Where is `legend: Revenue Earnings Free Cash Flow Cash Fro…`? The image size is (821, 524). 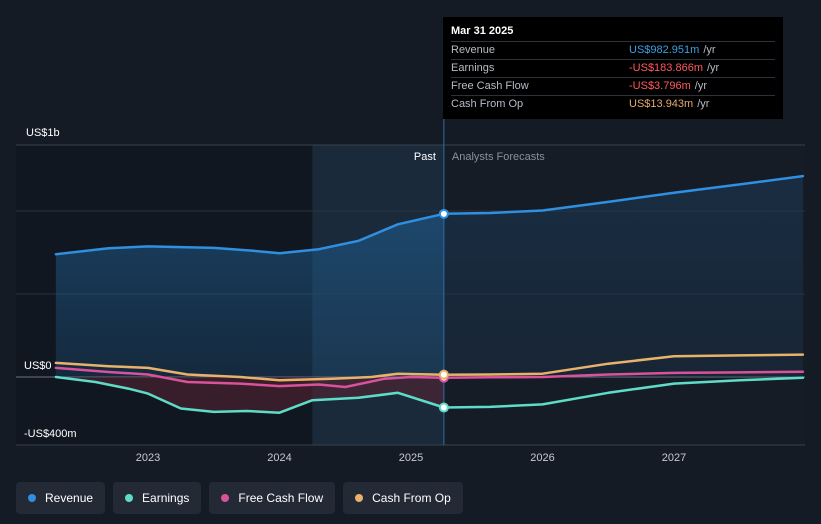 legend: Revenue Earnings Free Cash Flow Cash Fro… is located at coordinates (239, 498).